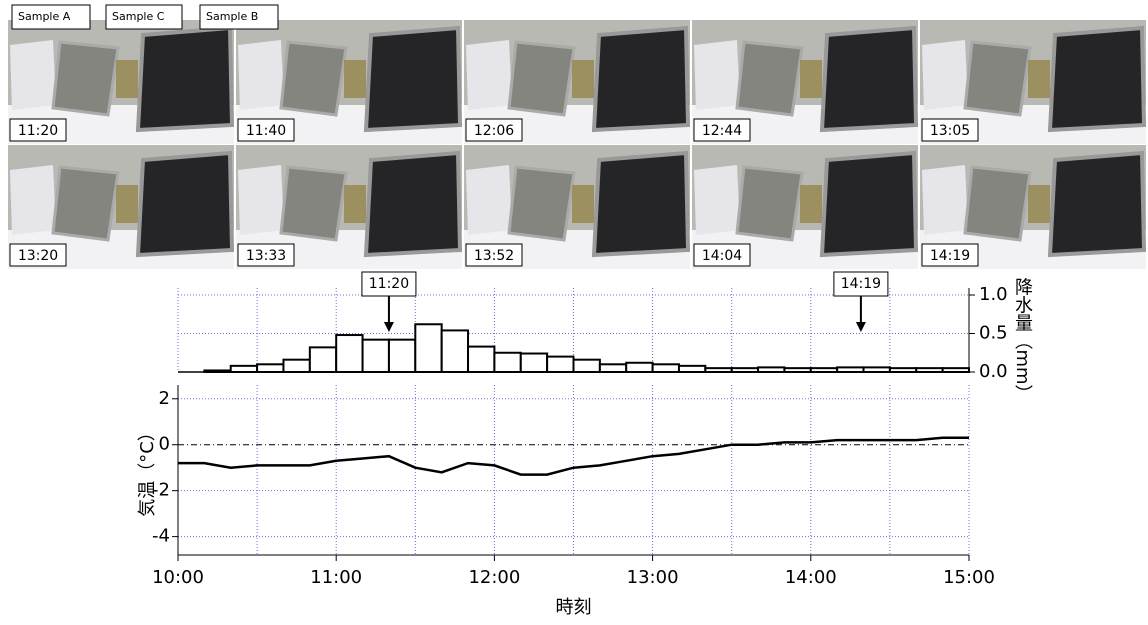 The height and width of the screenshot is (625, 1148). I want to click on photo: 13:33, so click(349, 207).